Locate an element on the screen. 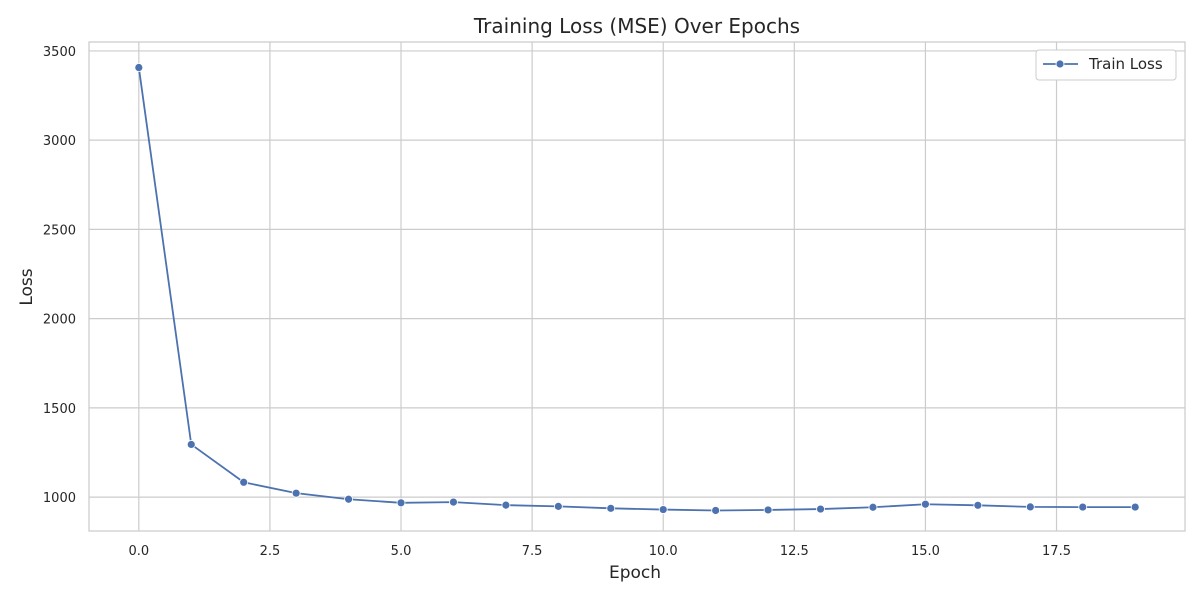 The image size is (1200, 600). x-axis-label: Epoch is located at coordinates (635, 573).